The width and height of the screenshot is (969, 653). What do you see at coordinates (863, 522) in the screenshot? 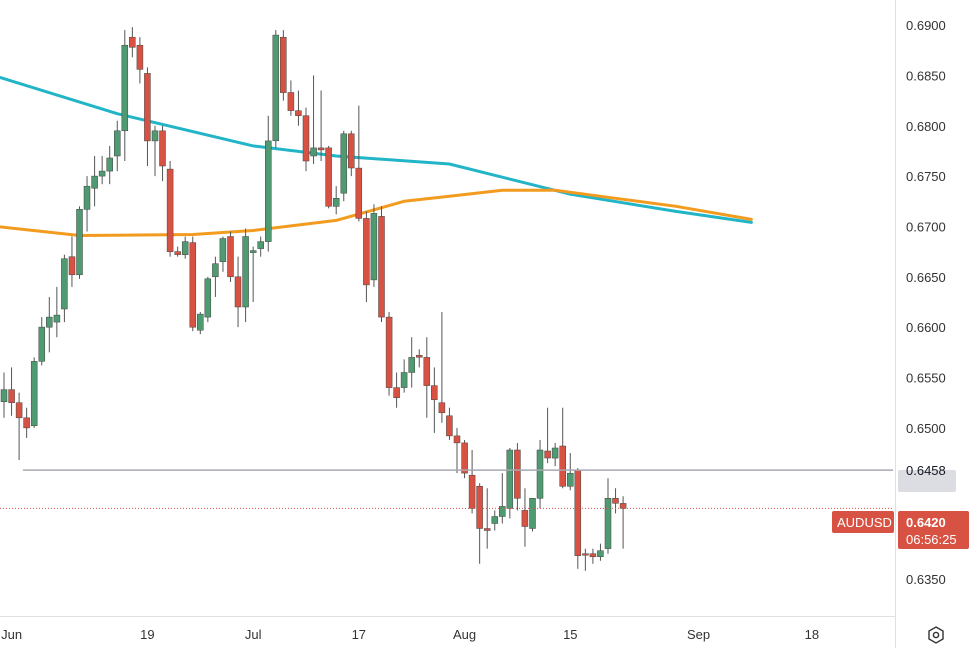
I see `symbol-tag` at bounding box center [863, 522].